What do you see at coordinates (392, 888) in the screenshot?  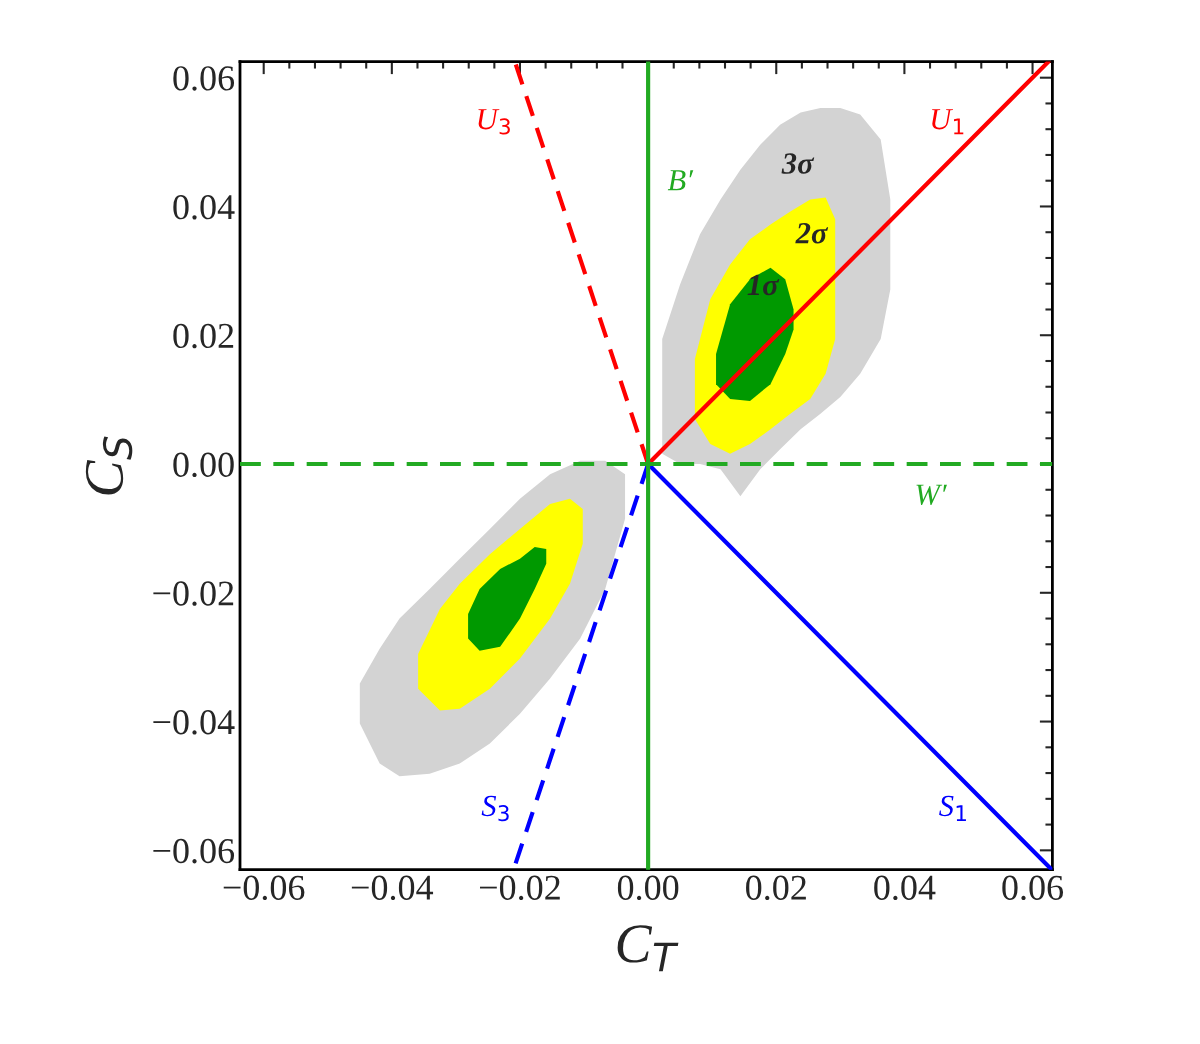 I see `x-tick-label: −0.04` at bounding box center [392, 888].